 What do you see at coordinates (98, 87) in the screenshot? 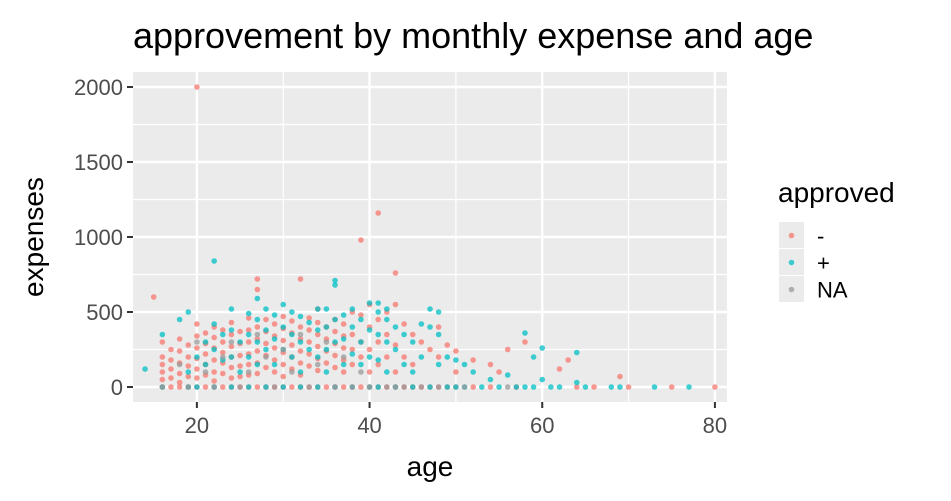
I see `y-tick-label: 2000` at bounding box center [98, 87].